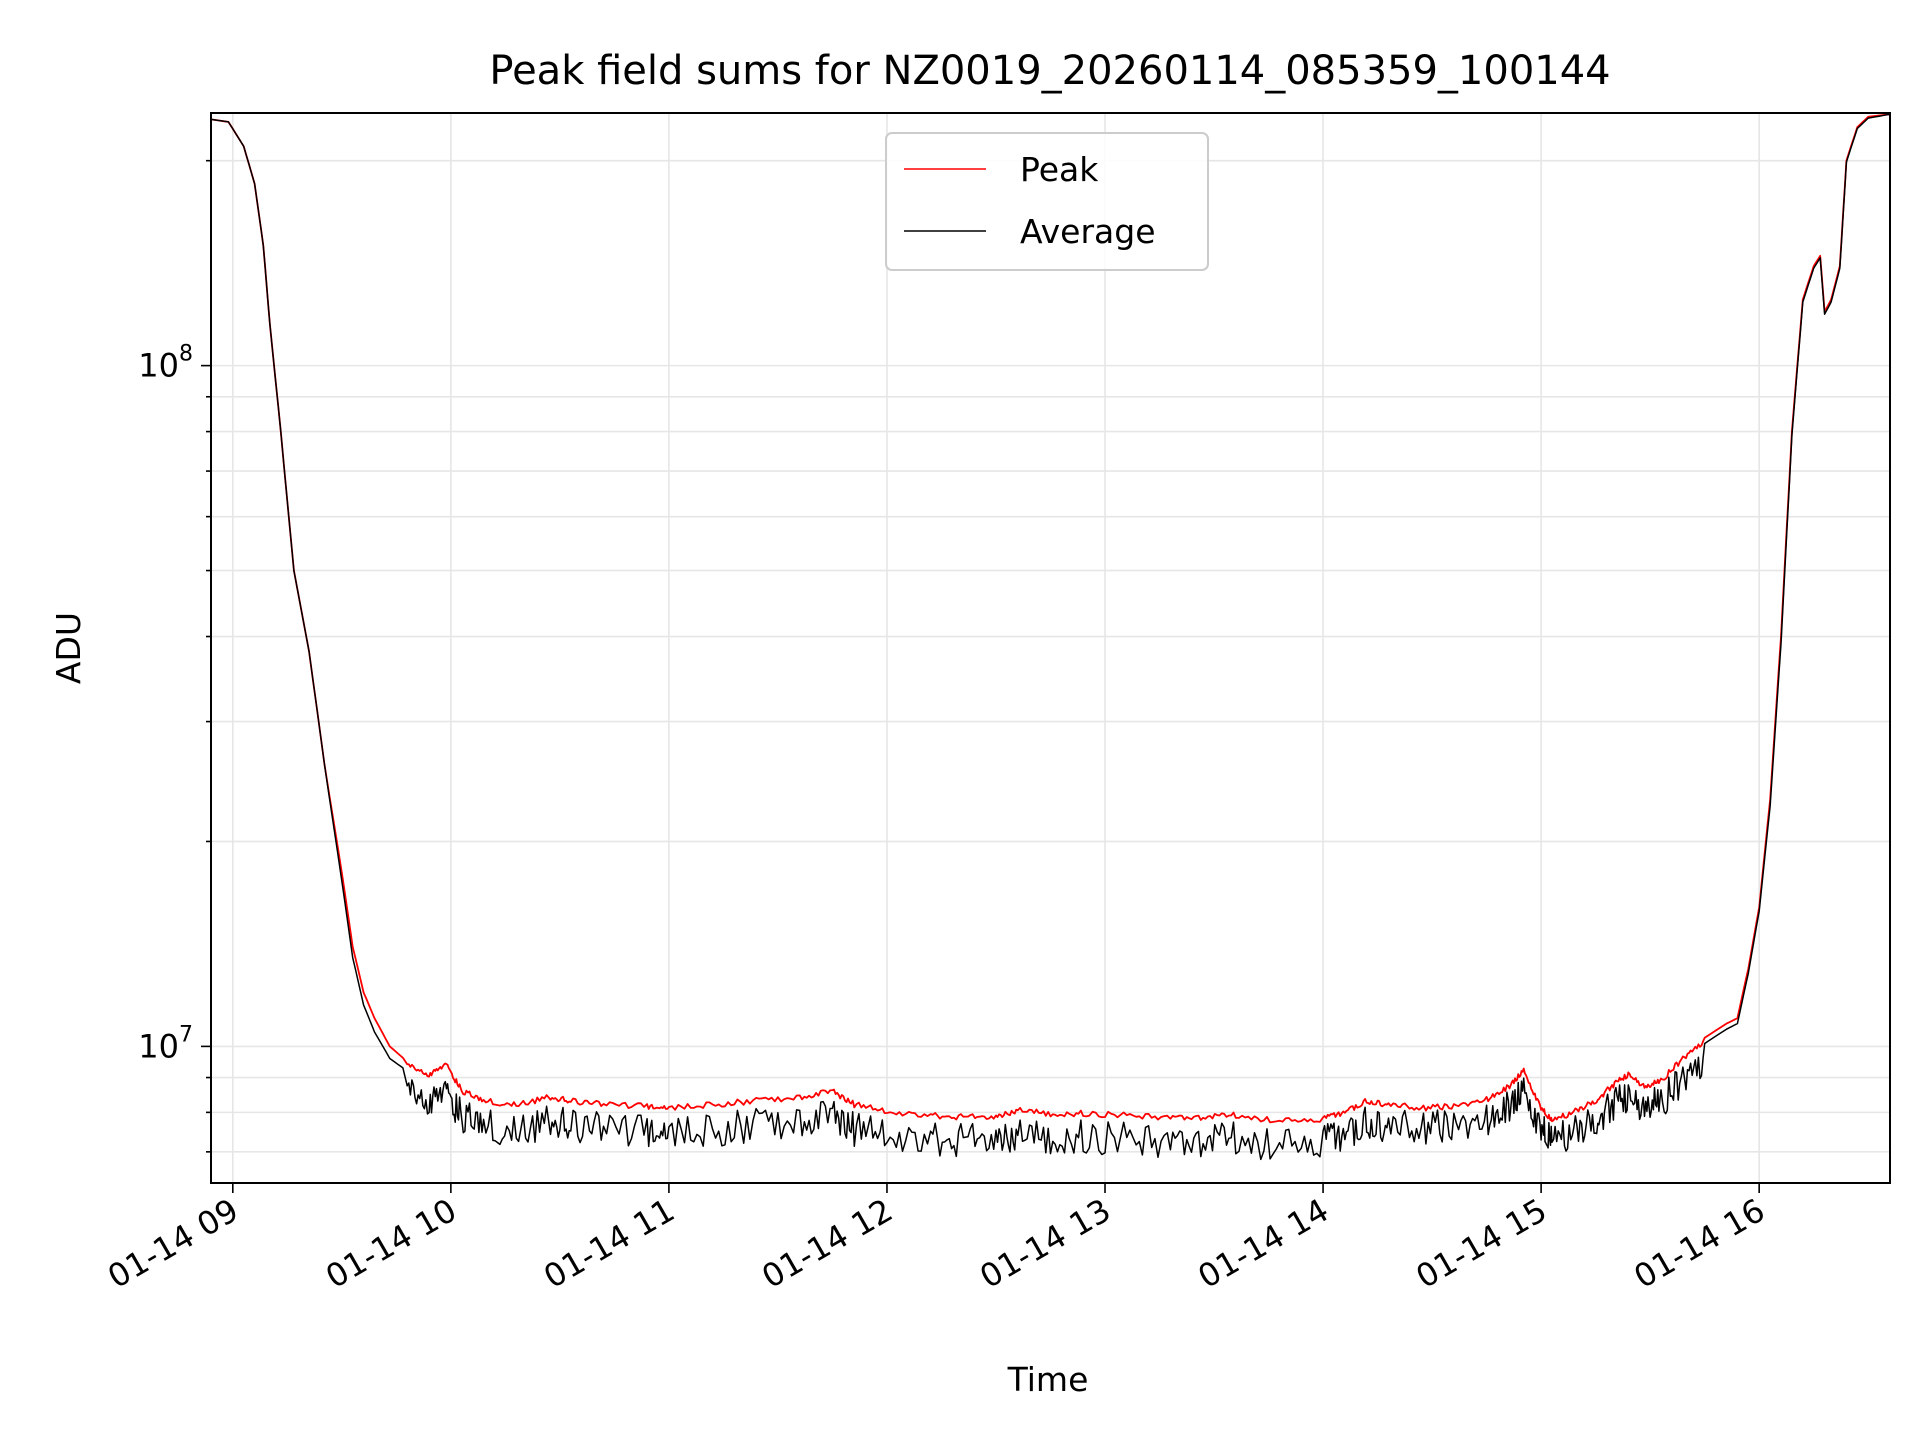  I want to click on legend: Peak Average, so click(1047, 201).